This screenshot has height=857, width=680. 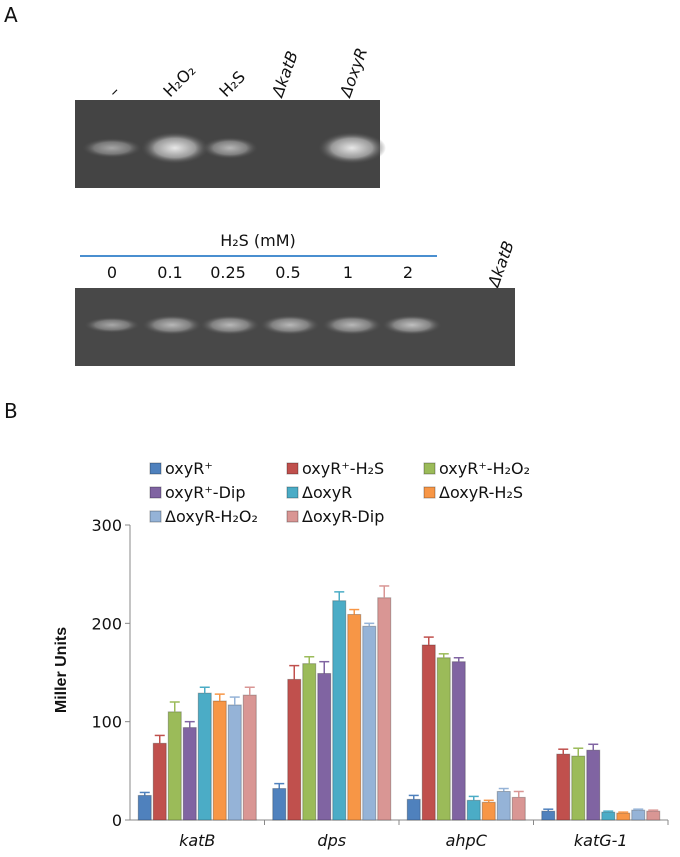 I want to click on lane-label: 0.25, so click(x=228, y=272).